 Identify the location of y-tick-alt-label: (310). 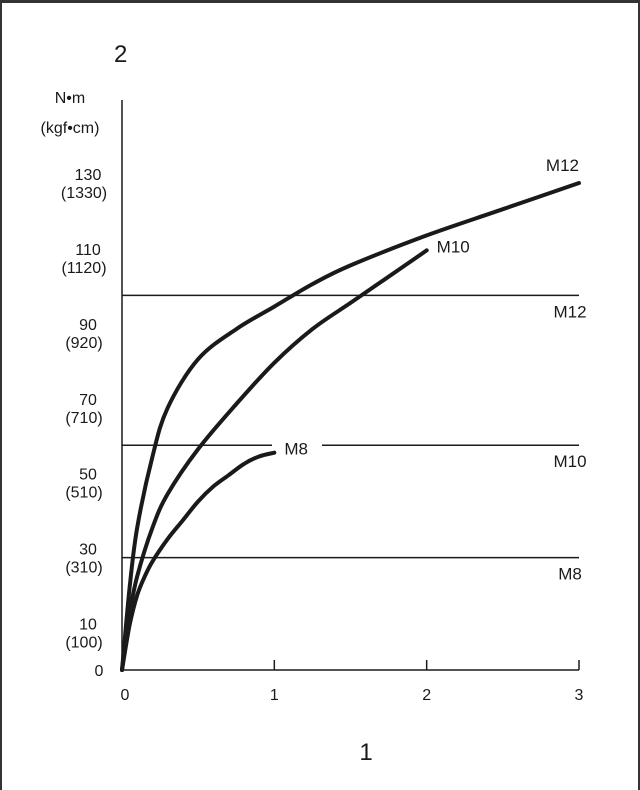
(83, 568).